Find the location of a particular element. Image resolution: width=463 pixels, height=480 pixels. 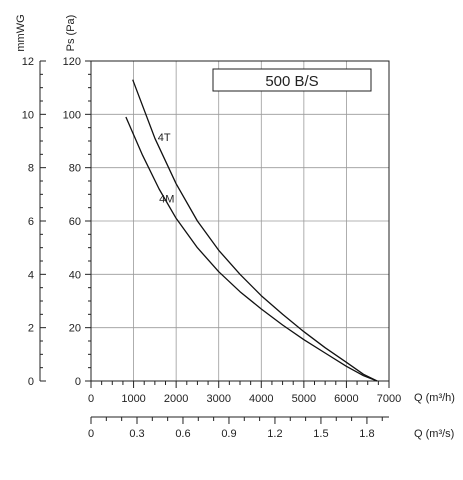

mmwg-tick-label: 8 is located at coordinates (31, 169).